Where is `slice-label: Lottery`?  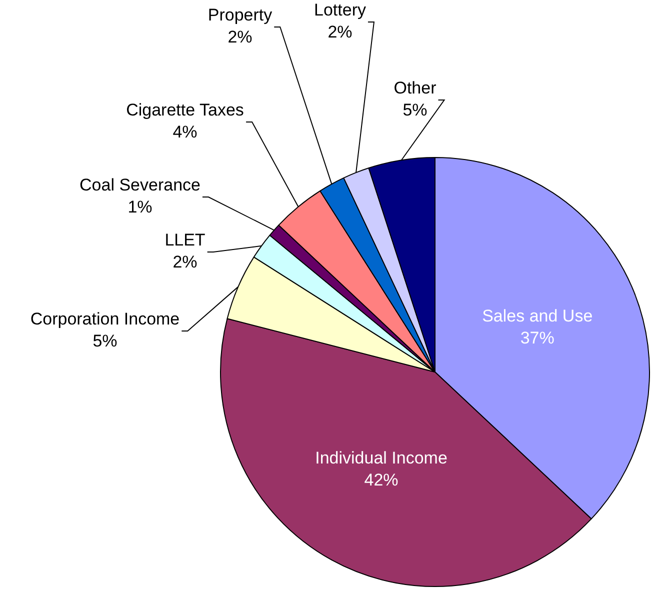 slice-label: Lottery is located at coordinates (340, 10).